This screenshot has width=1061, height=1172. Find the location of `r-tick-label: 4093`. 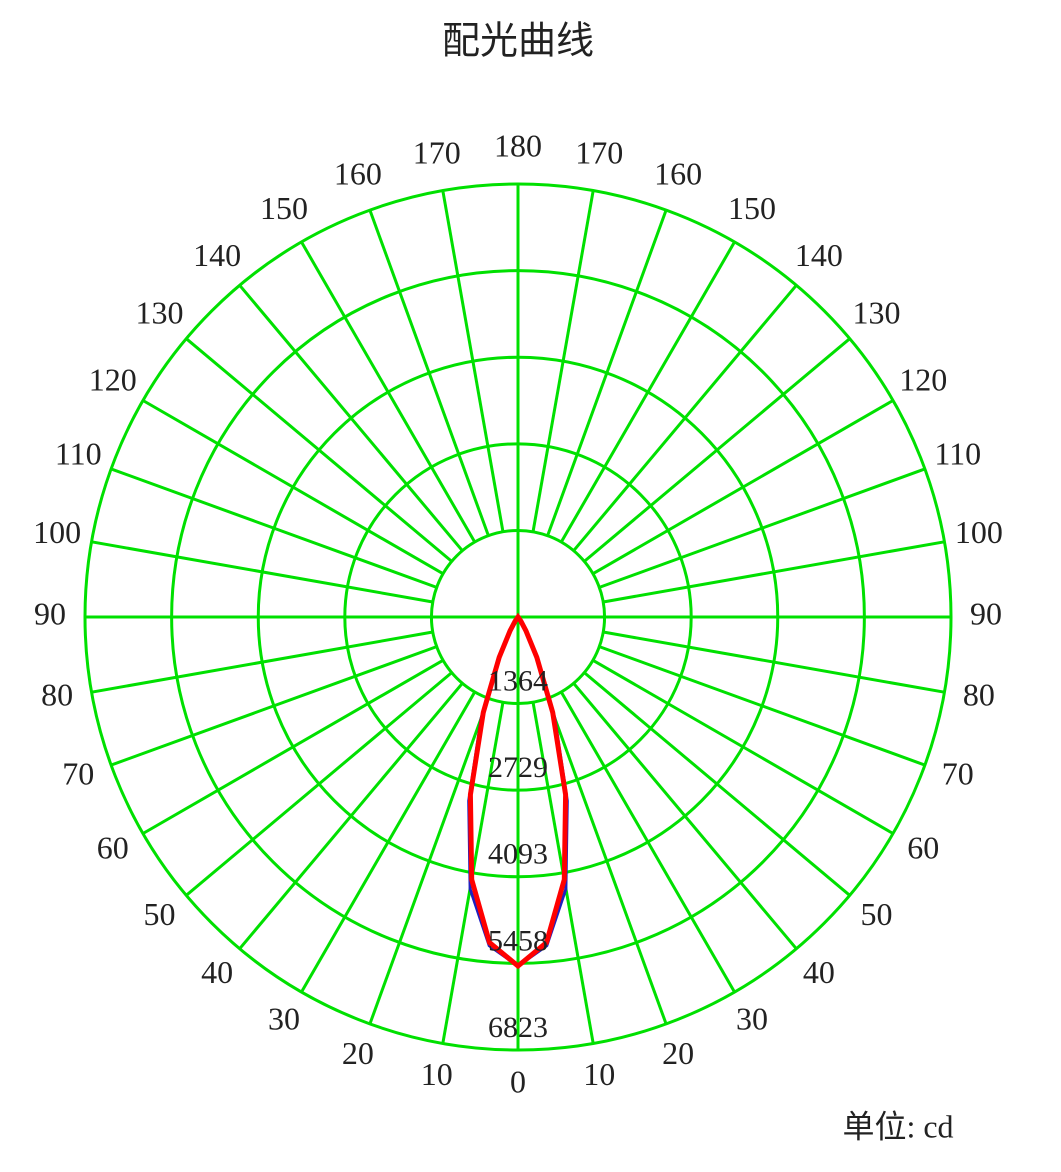

r-tick-label: 4093 is located at coordinates (518, 854).